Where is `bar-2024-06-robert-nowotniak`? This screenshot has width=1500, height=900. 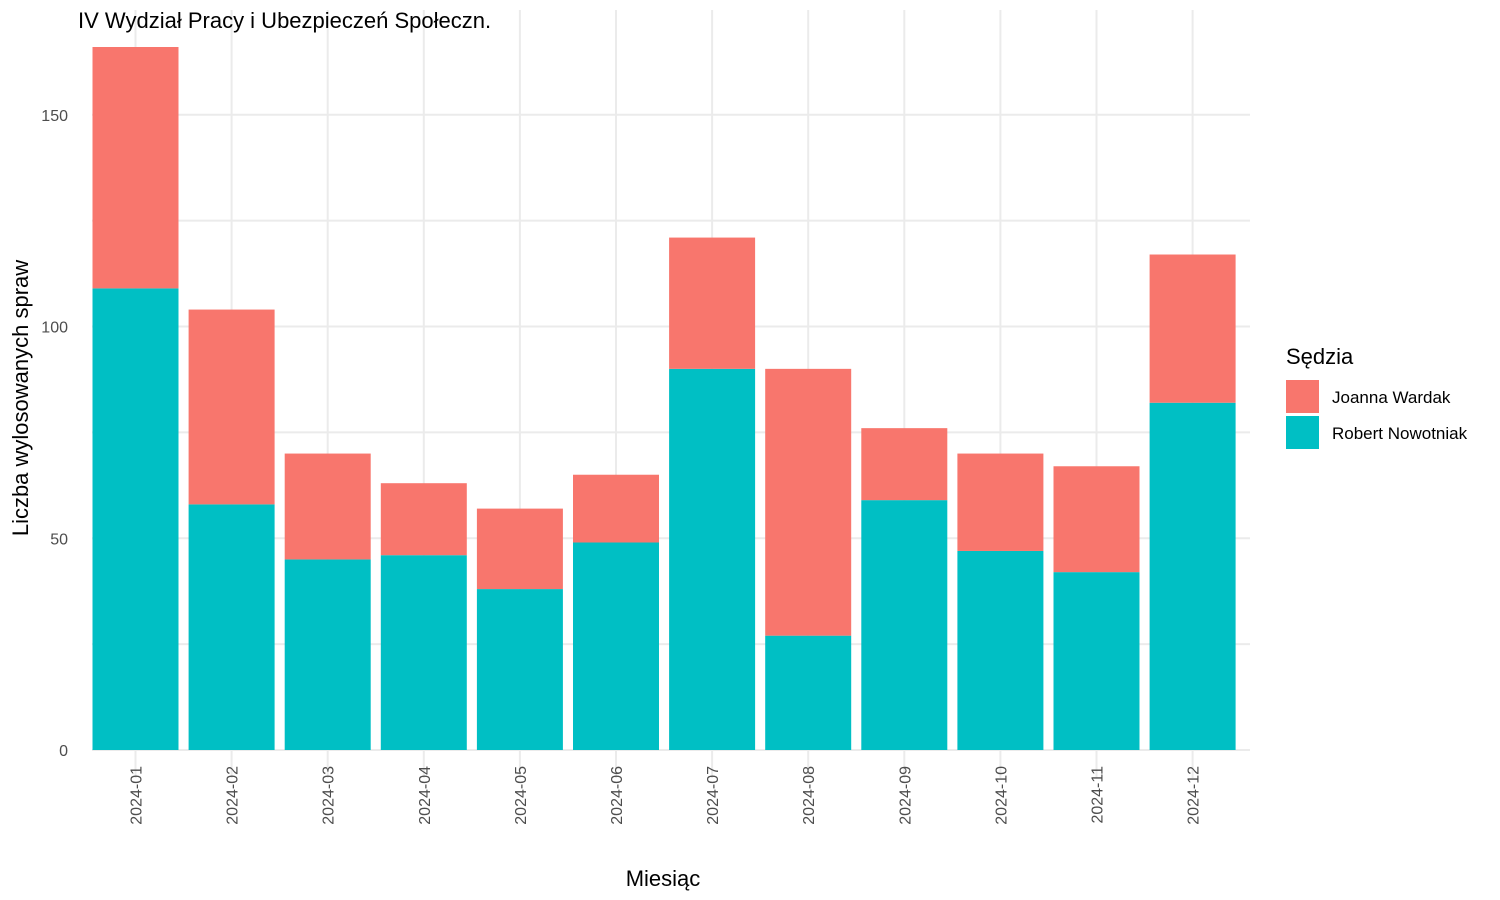 bar-2024-06-robert-nowotniak is located at coordinates (616, 646).